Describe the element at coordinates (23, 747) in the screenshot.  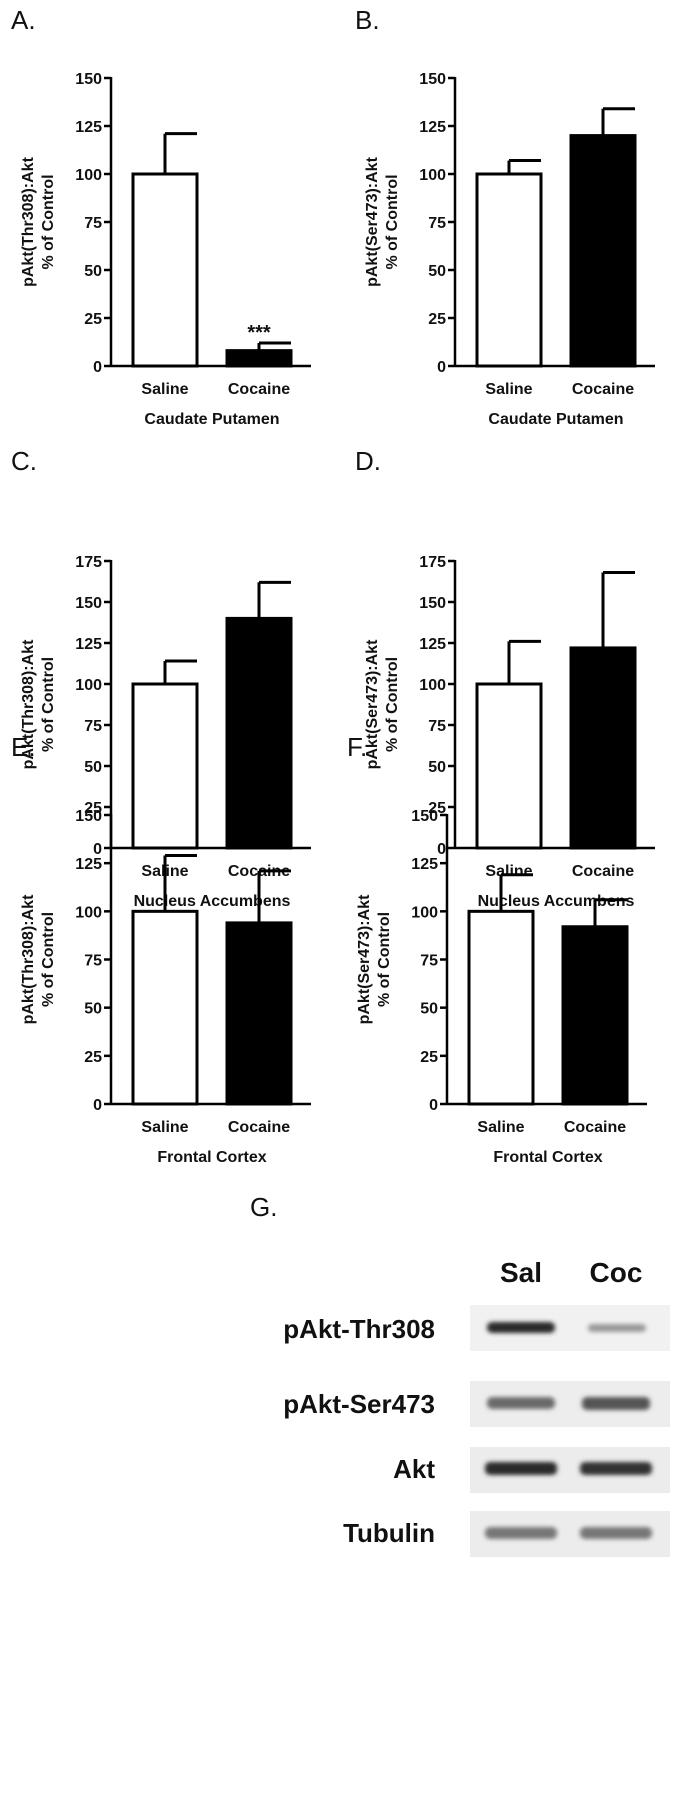
I see `panel-label: E.` at that location.